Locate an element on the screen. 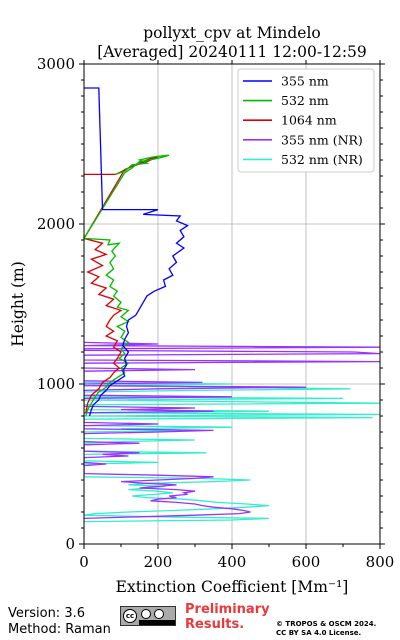 Image resolution: width=400 pixels, height=640 pixels. series-line-355-nm is located at coordinates (136, 252).